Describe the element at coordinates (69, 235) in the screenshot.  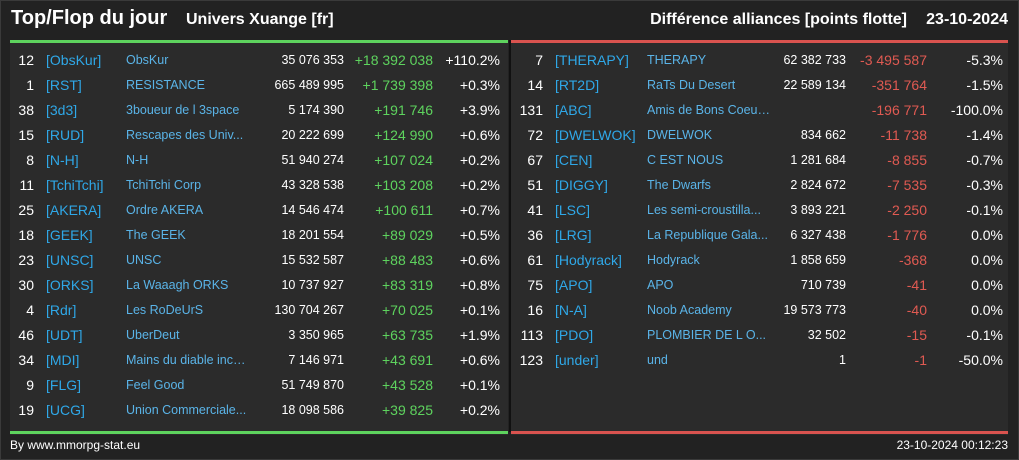
I see `alliance-tag-link: [GEEK]` at that location.